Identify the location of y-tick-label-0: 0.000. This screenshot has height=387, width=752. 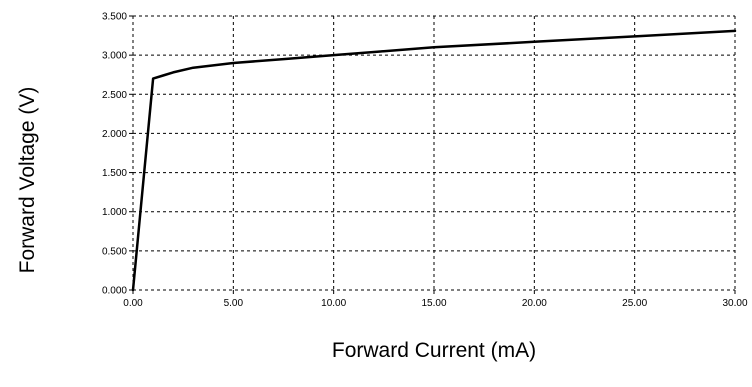
(114, 291).